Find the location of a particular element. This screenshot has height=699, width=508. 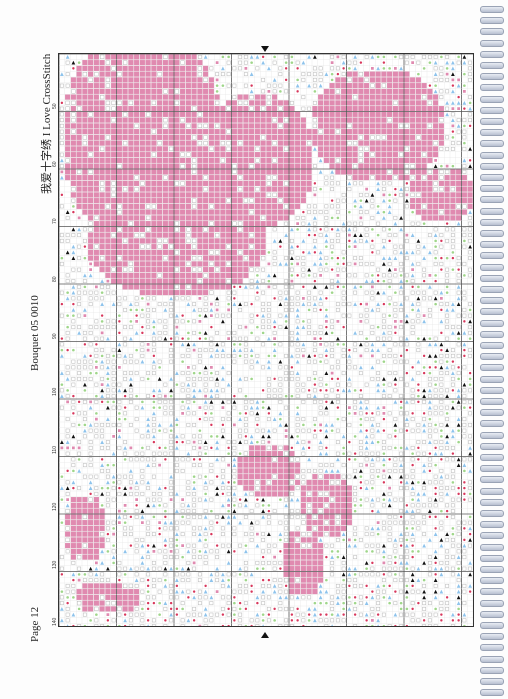

page-number: Page 12 is located at coordinates (35, 624).